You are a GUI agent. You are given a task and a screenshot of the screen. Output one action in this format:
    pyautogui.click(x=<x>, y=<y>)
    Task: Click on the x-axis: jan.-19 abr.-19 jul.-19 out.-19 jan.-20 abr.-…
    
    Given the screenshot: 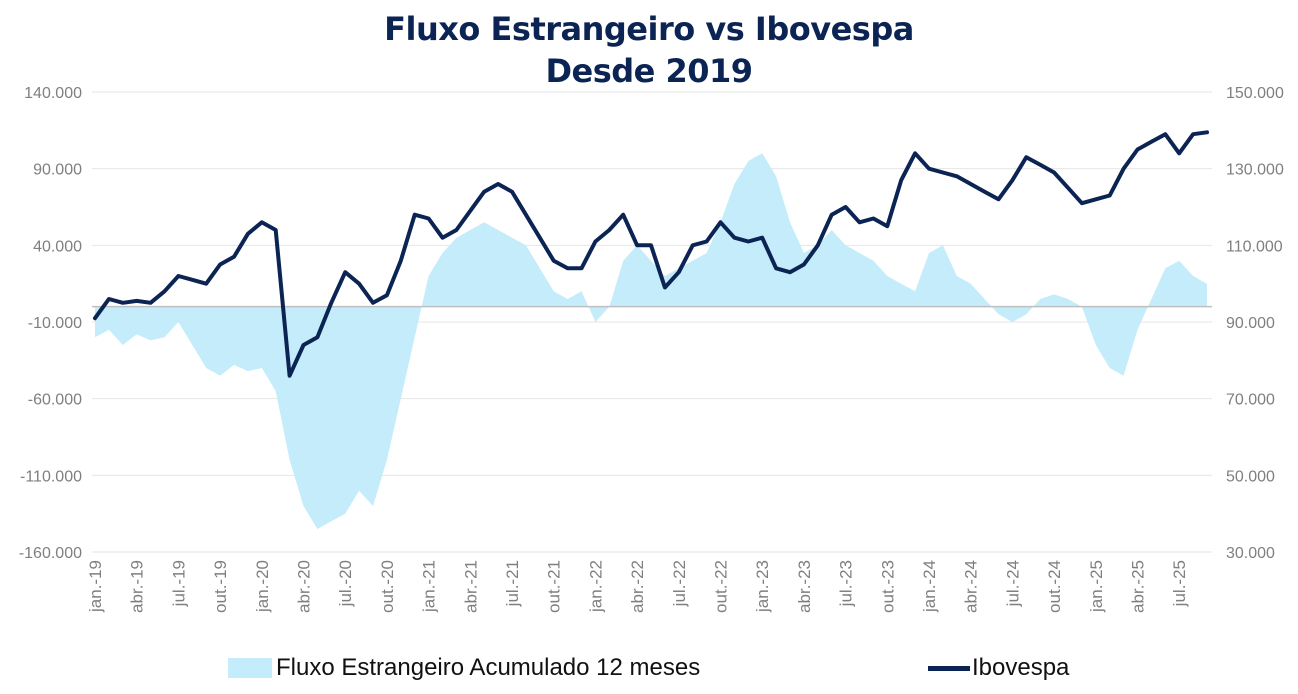 What is the action you would take?
    pyautogui.click(x=637, y=586)
    